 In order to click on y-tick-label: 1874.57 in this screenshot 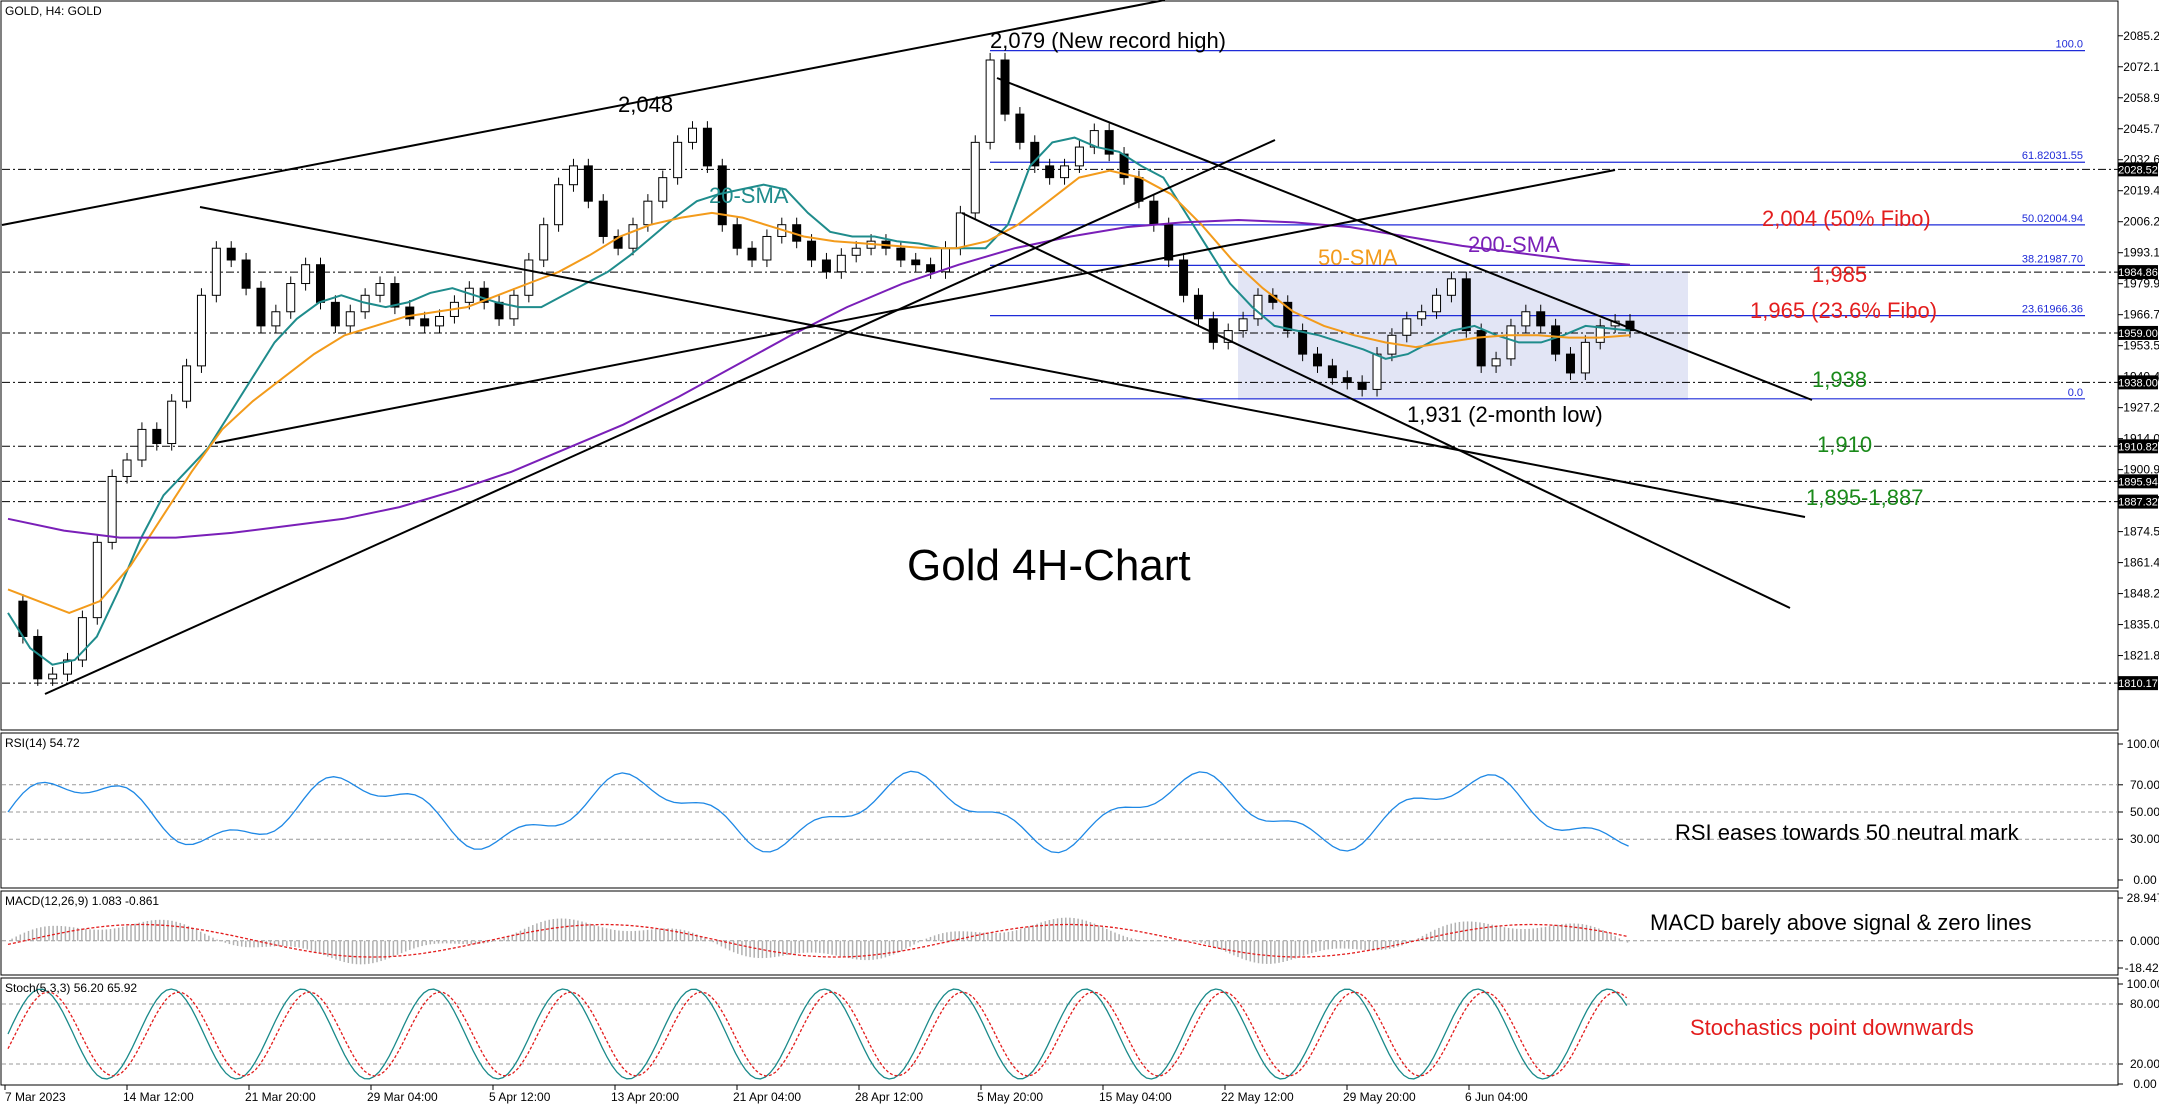, I will do `click(2141, 532)`.